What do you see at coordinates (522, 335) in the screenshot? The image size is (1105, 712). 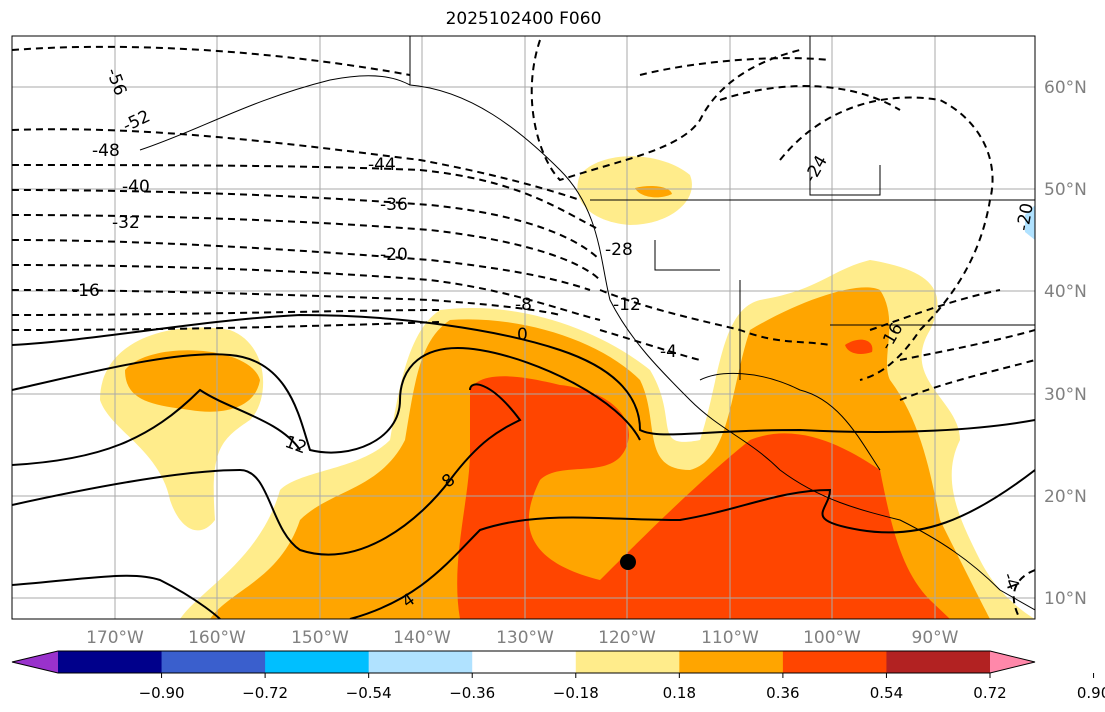 I see `contour-label: 0` at bounding box center [522, 335].